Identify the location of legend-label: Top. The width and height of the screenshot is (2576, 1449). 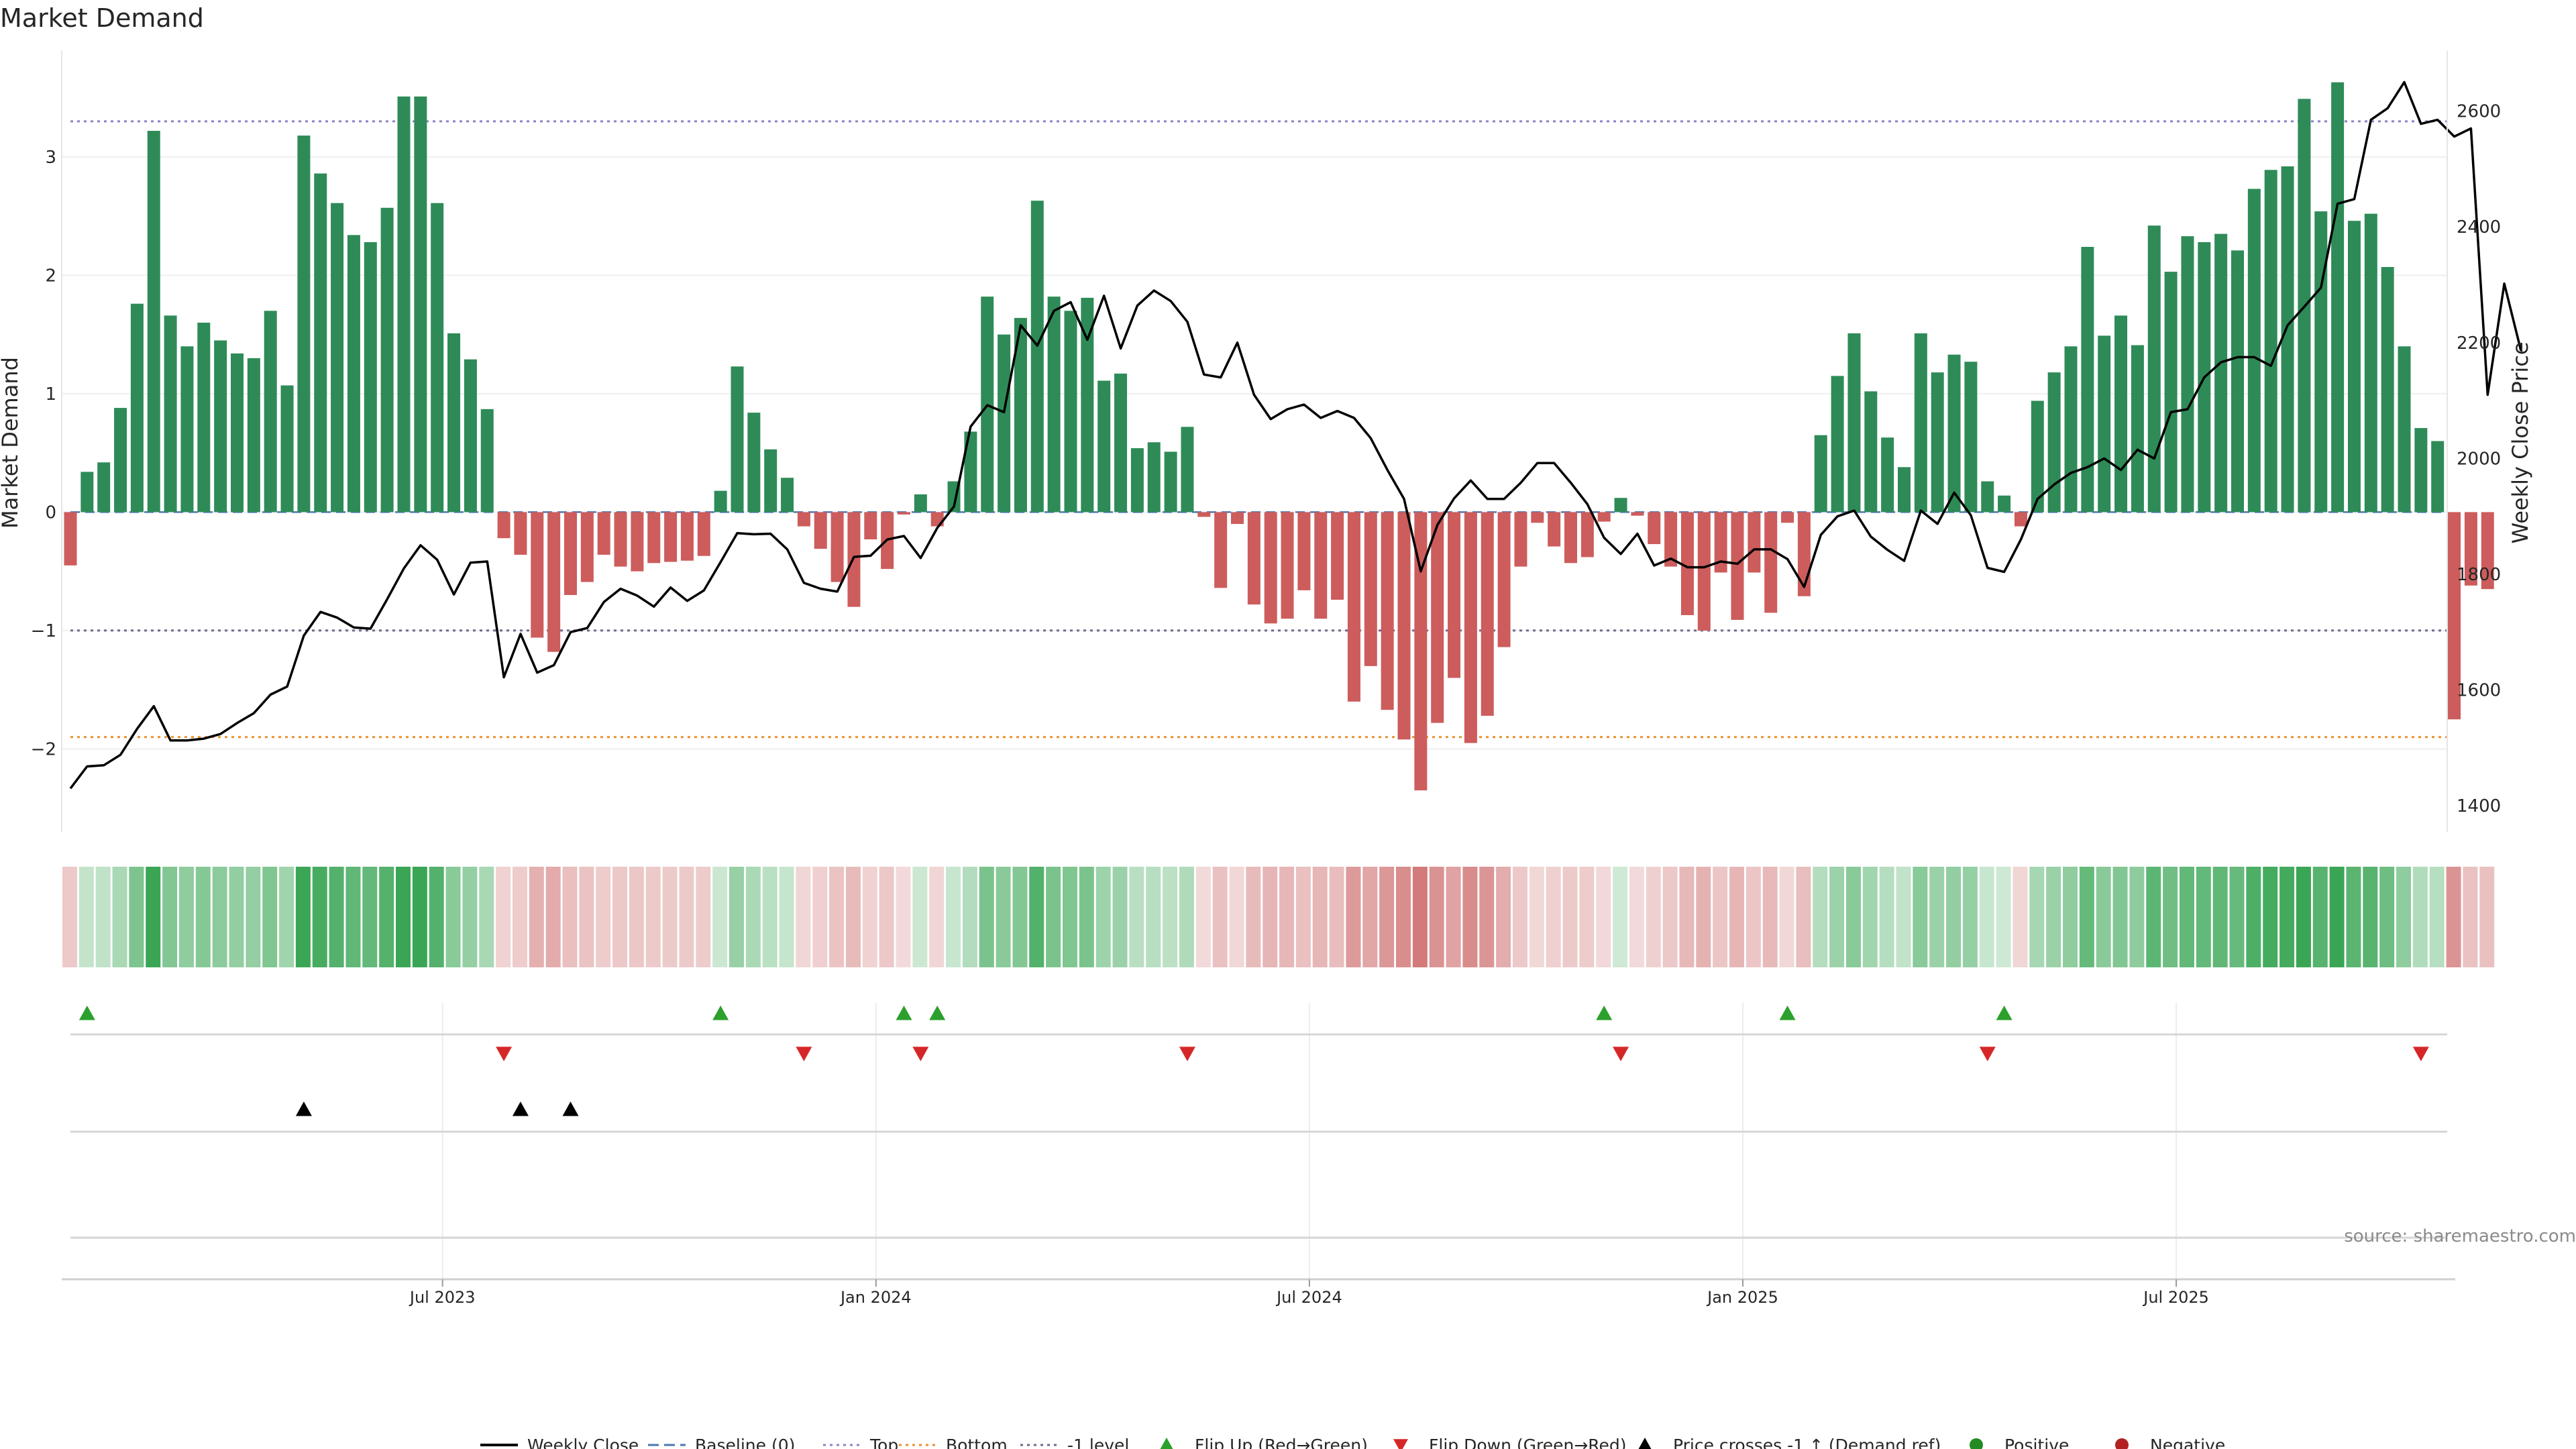
(883, 1442).